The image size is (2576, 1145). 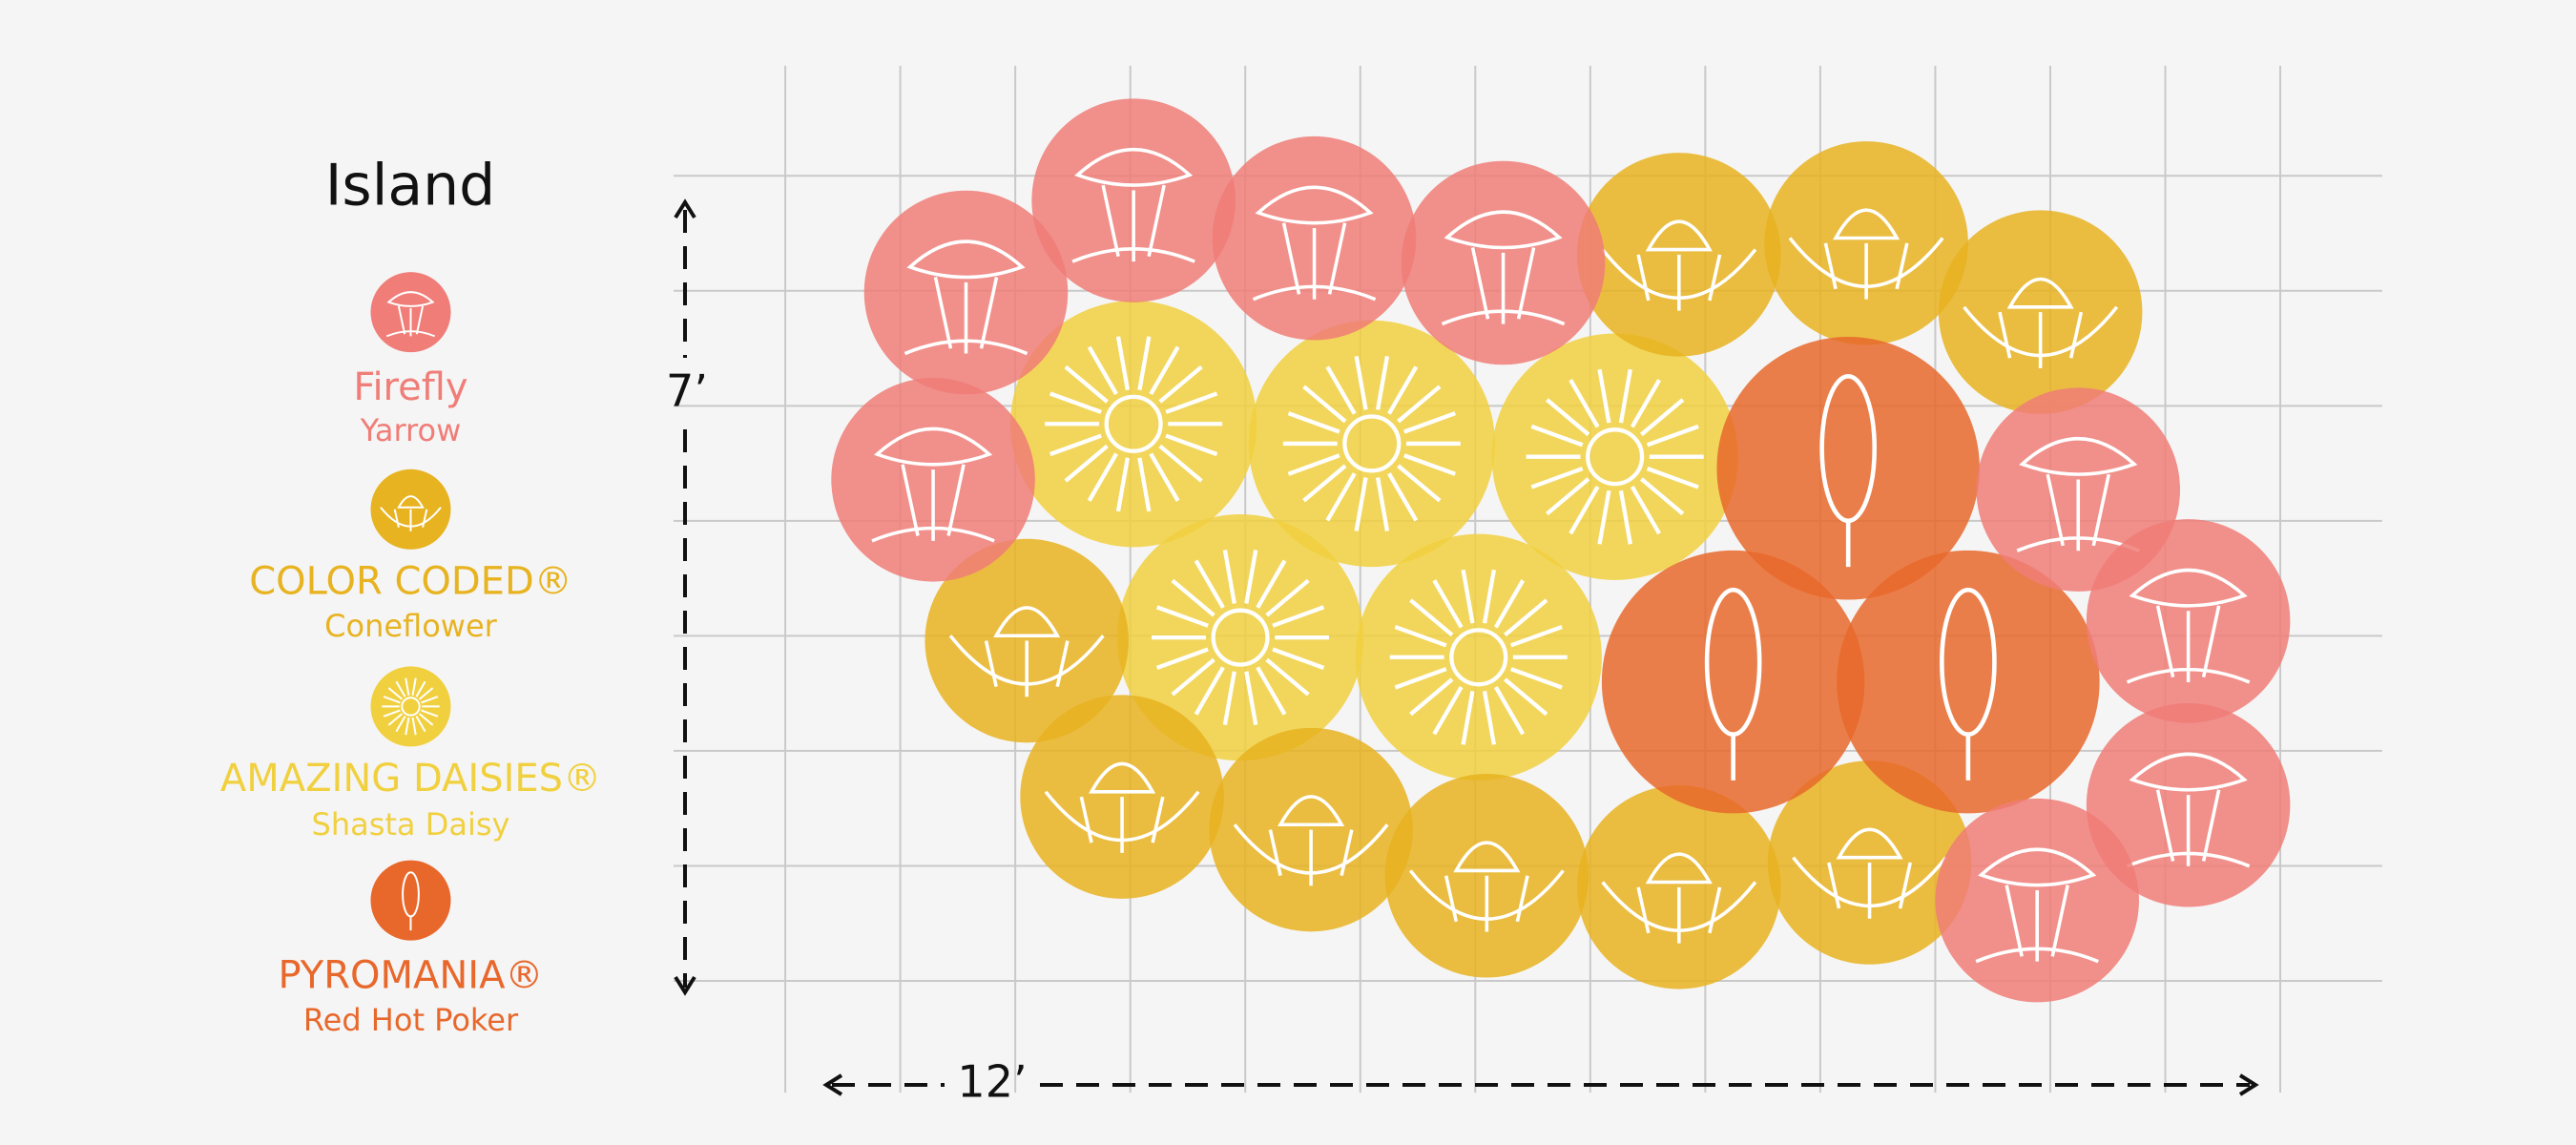 What do you see at coordinates (410, 581) in the screenshot?
I see `legend-name: COLOR CODED®` at bounding box center [410, 581].